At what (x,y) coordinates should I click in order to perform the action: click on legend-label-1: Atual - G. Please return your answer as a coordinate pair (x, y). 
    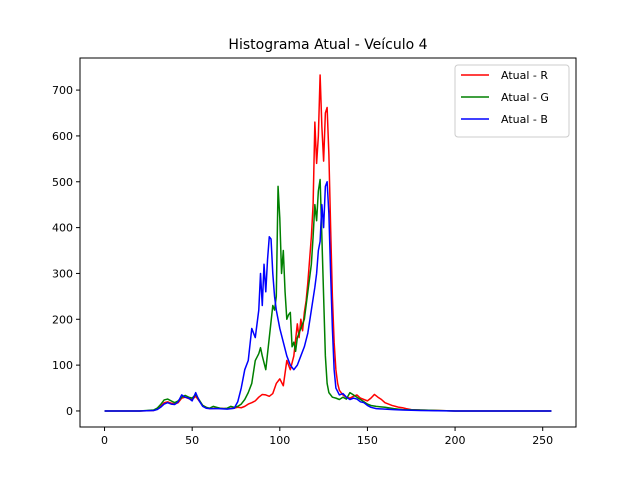
    Looking at the image, I should click on (525, 97).